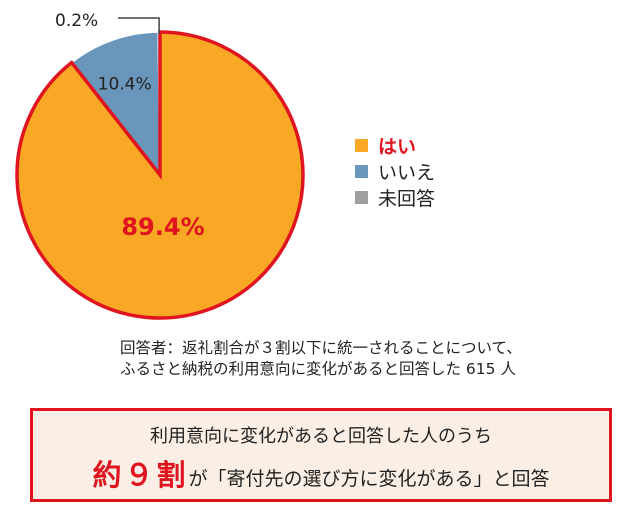 The height and width of the screenshot is (520, 640). Describe the element at coordinates (140, 475) in the screenshot. I see `summary-emphasis: 約９割` at that location.